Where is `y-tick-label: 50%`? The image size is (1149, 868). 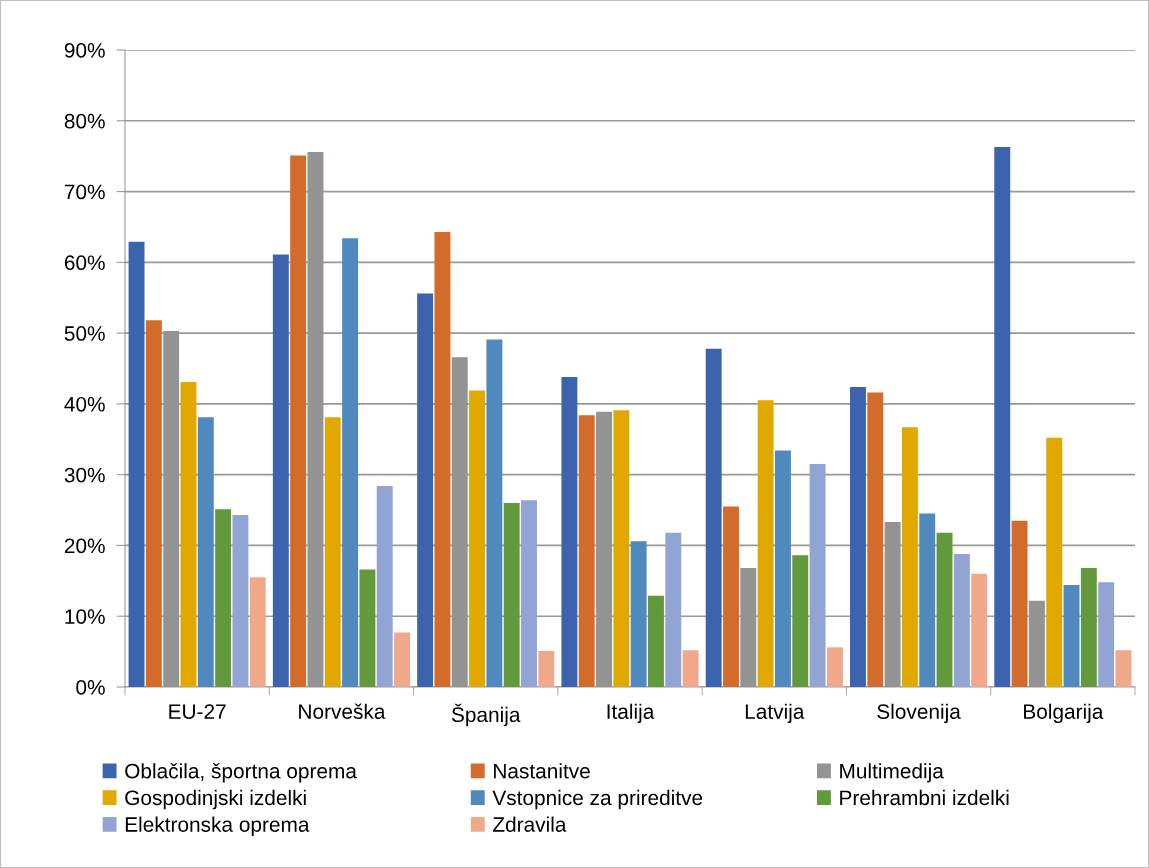
y-tick-label: 50% is located at coordinates (84, 333).